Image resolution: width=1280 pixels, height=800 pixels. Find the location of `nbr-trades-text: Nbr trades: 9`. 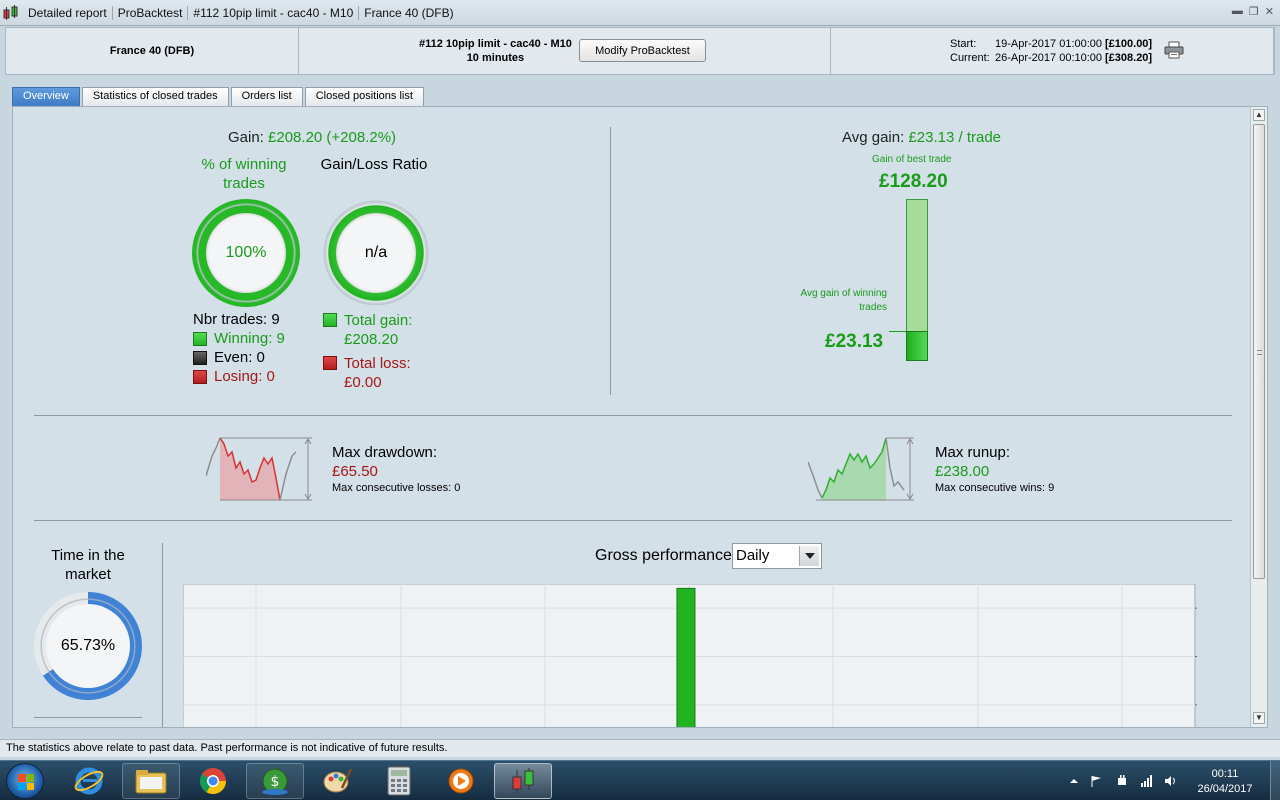

nbr-trades-text: Nbr trades: 9 is located at coordinates (236, 319).